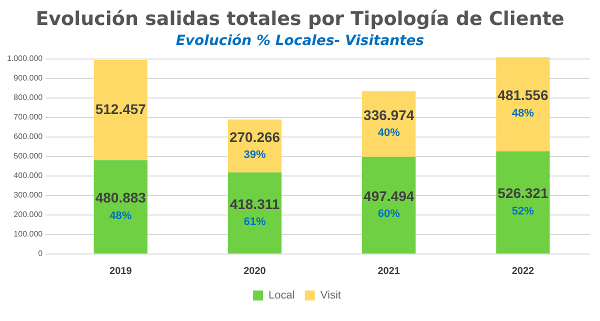 The width and height of the screenshot is (600, 321). Describe the element at coordinates (300, 19) in the screenshot. I see `chart-title: Evolución salidas totales por Tipología de Cliente` at that location.